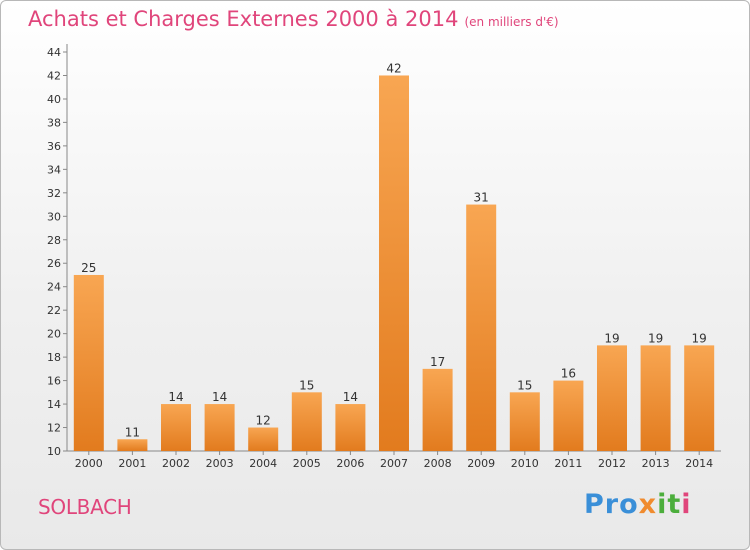 Image resolution: width=750 pixels, height=550 pixels. What do you see at coordinates (511, 22) in the screenshot?
I see `chart-unit: (en milliers d'€)` at bounding box center [511, 22].